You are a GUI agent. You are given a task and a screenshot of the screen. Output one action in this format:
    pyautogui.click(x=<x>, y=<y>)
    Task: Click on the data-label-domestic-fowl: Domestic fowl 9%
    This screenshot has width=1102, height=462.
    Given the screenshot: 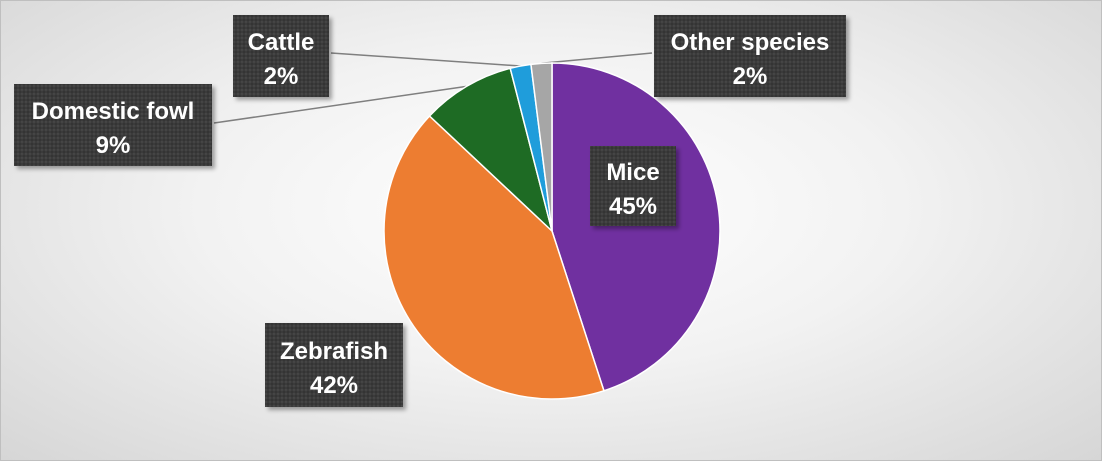 What is the action you would take?
    pyautogui.click(x=113, y=125)
    